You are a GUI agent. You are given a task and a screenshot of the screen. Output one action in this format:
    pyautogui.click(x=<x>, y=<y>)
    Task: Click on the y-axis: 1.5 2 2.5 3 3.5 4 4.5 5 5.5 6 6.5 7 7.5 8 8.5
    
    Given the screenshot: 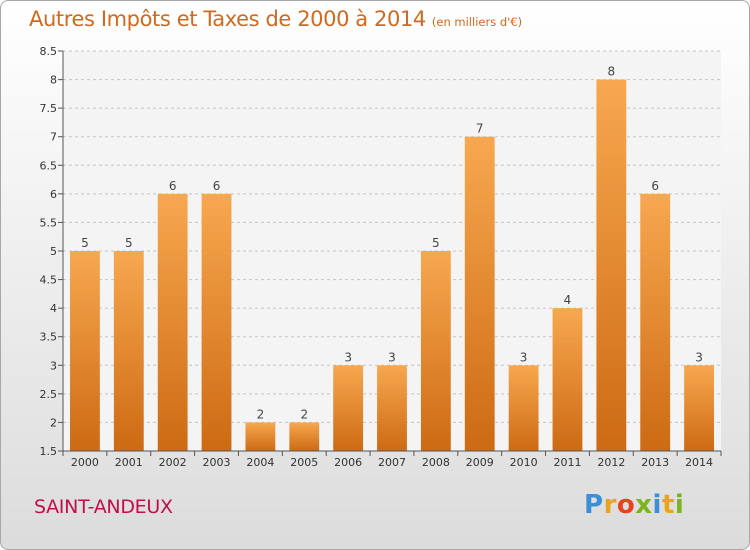 What is the action you would take?
    pyautogui.click(x=52, y=251)
    